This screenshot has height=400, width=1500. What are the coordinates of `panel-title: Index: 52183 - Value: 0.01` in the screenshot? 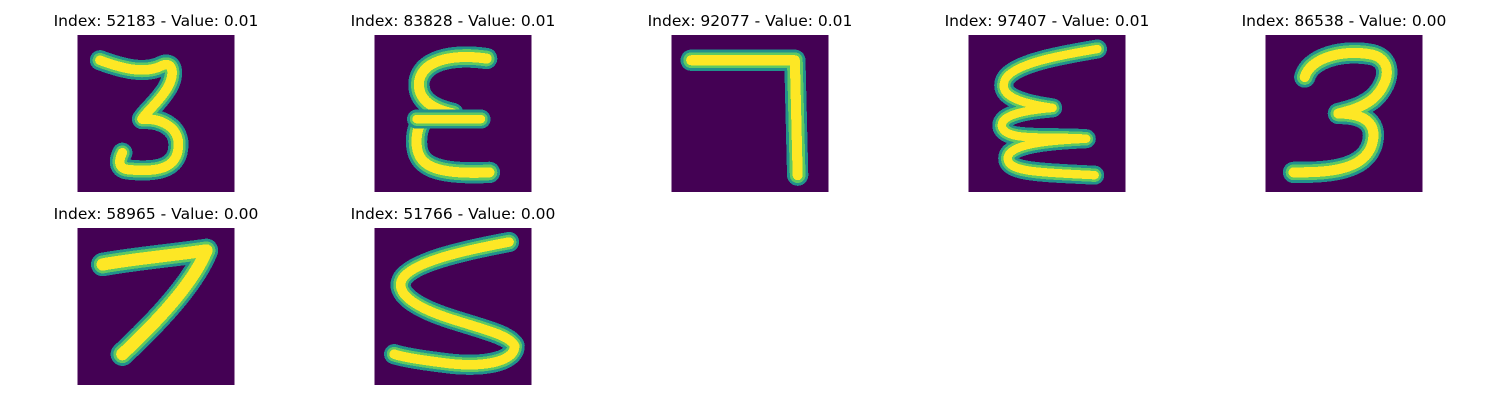 It's located at (156, 21).